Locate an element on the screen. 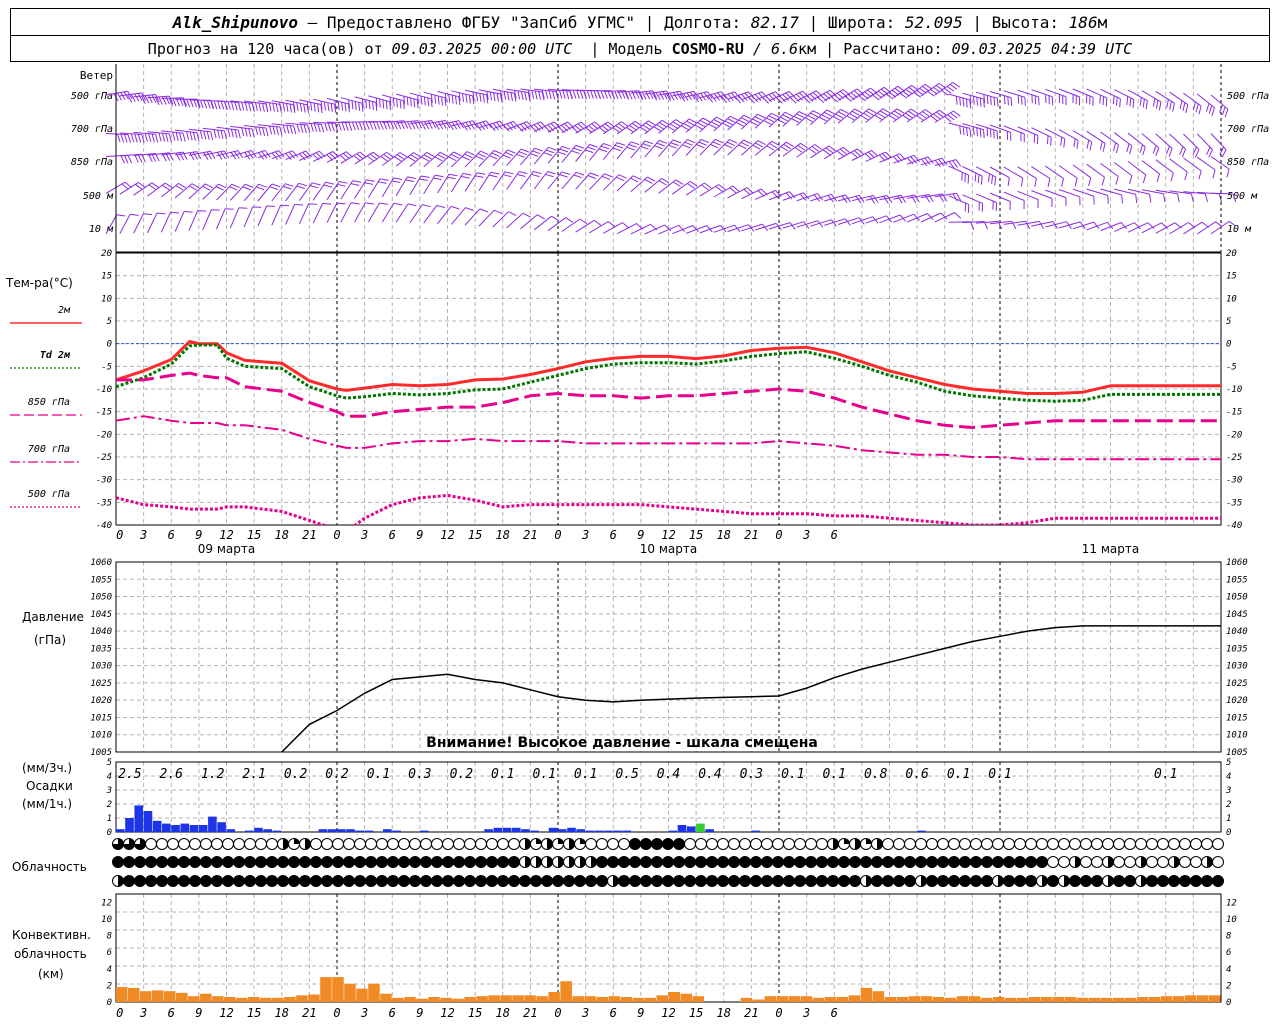 This screenshot has height=1024, width=1280. temp-ytick-left: -30 is located at coordinates (104, 481).